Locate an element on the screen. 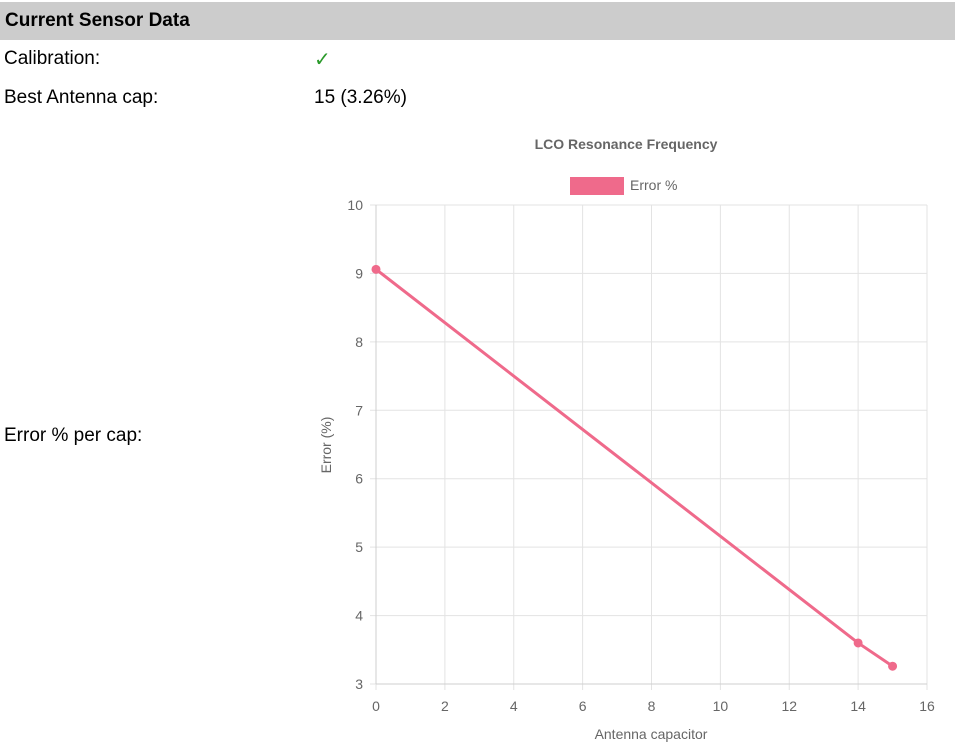 The image size is (955, 748). x-tick-label: 12 is located at coordinates (789, 706).